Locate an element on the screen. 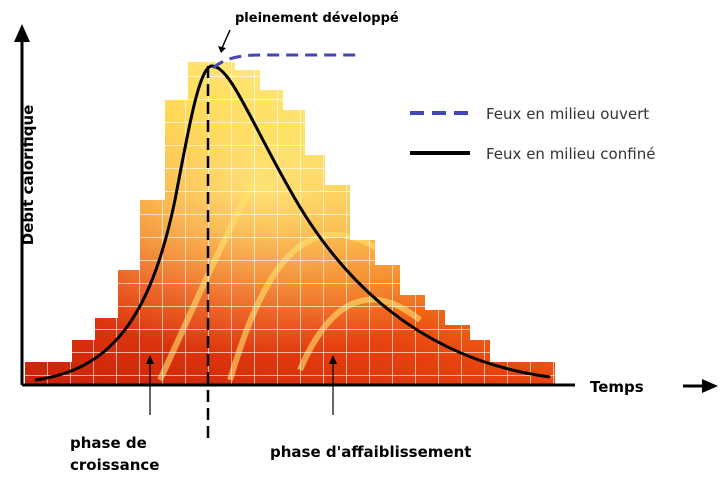  phase-label: croissance is located at coordinates (114, 465).